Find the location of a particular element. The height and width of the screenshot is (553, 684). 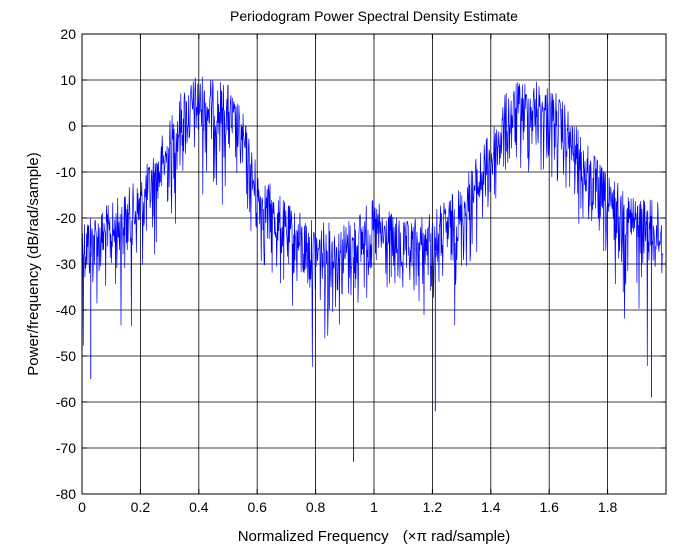

y-tick-label: 20 is located at coordinates (68, 34).